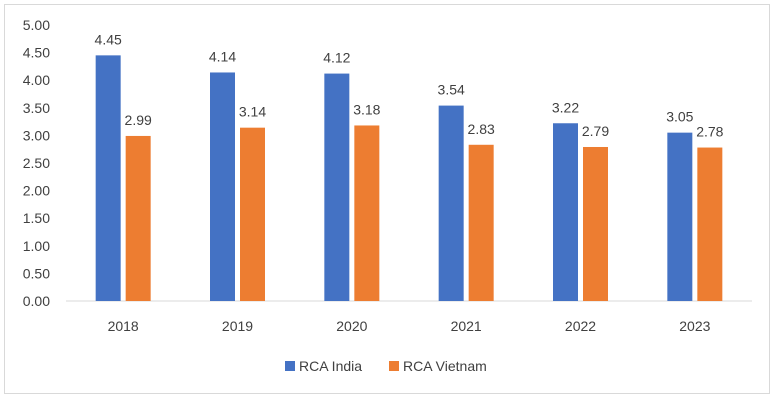 Image resolution: width=784 pixels, height=403 pixels. Describe the element at coordinates (386, 366) in the screenshot. I see `legend: RCA India RCA Vietnam` at that location.